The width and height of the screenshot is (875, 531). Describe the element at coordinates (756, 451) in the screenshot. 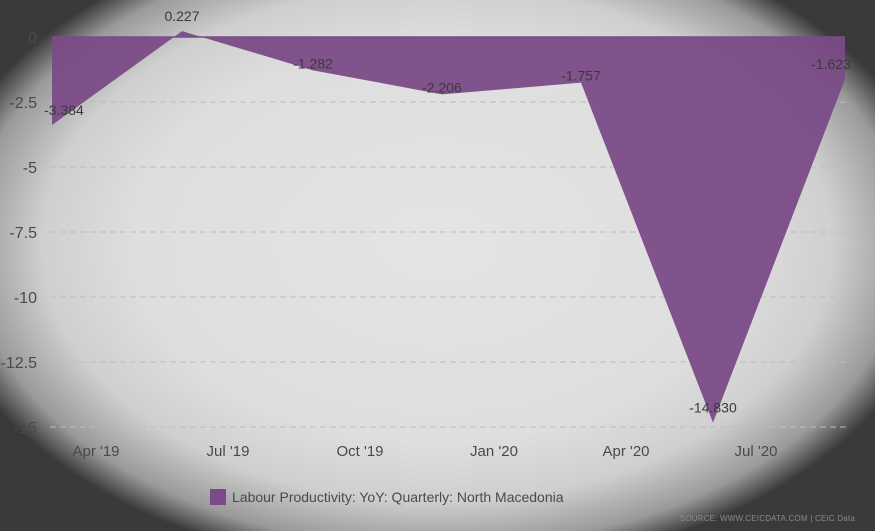

I see `x-tick-label: Jul '20` at that location.